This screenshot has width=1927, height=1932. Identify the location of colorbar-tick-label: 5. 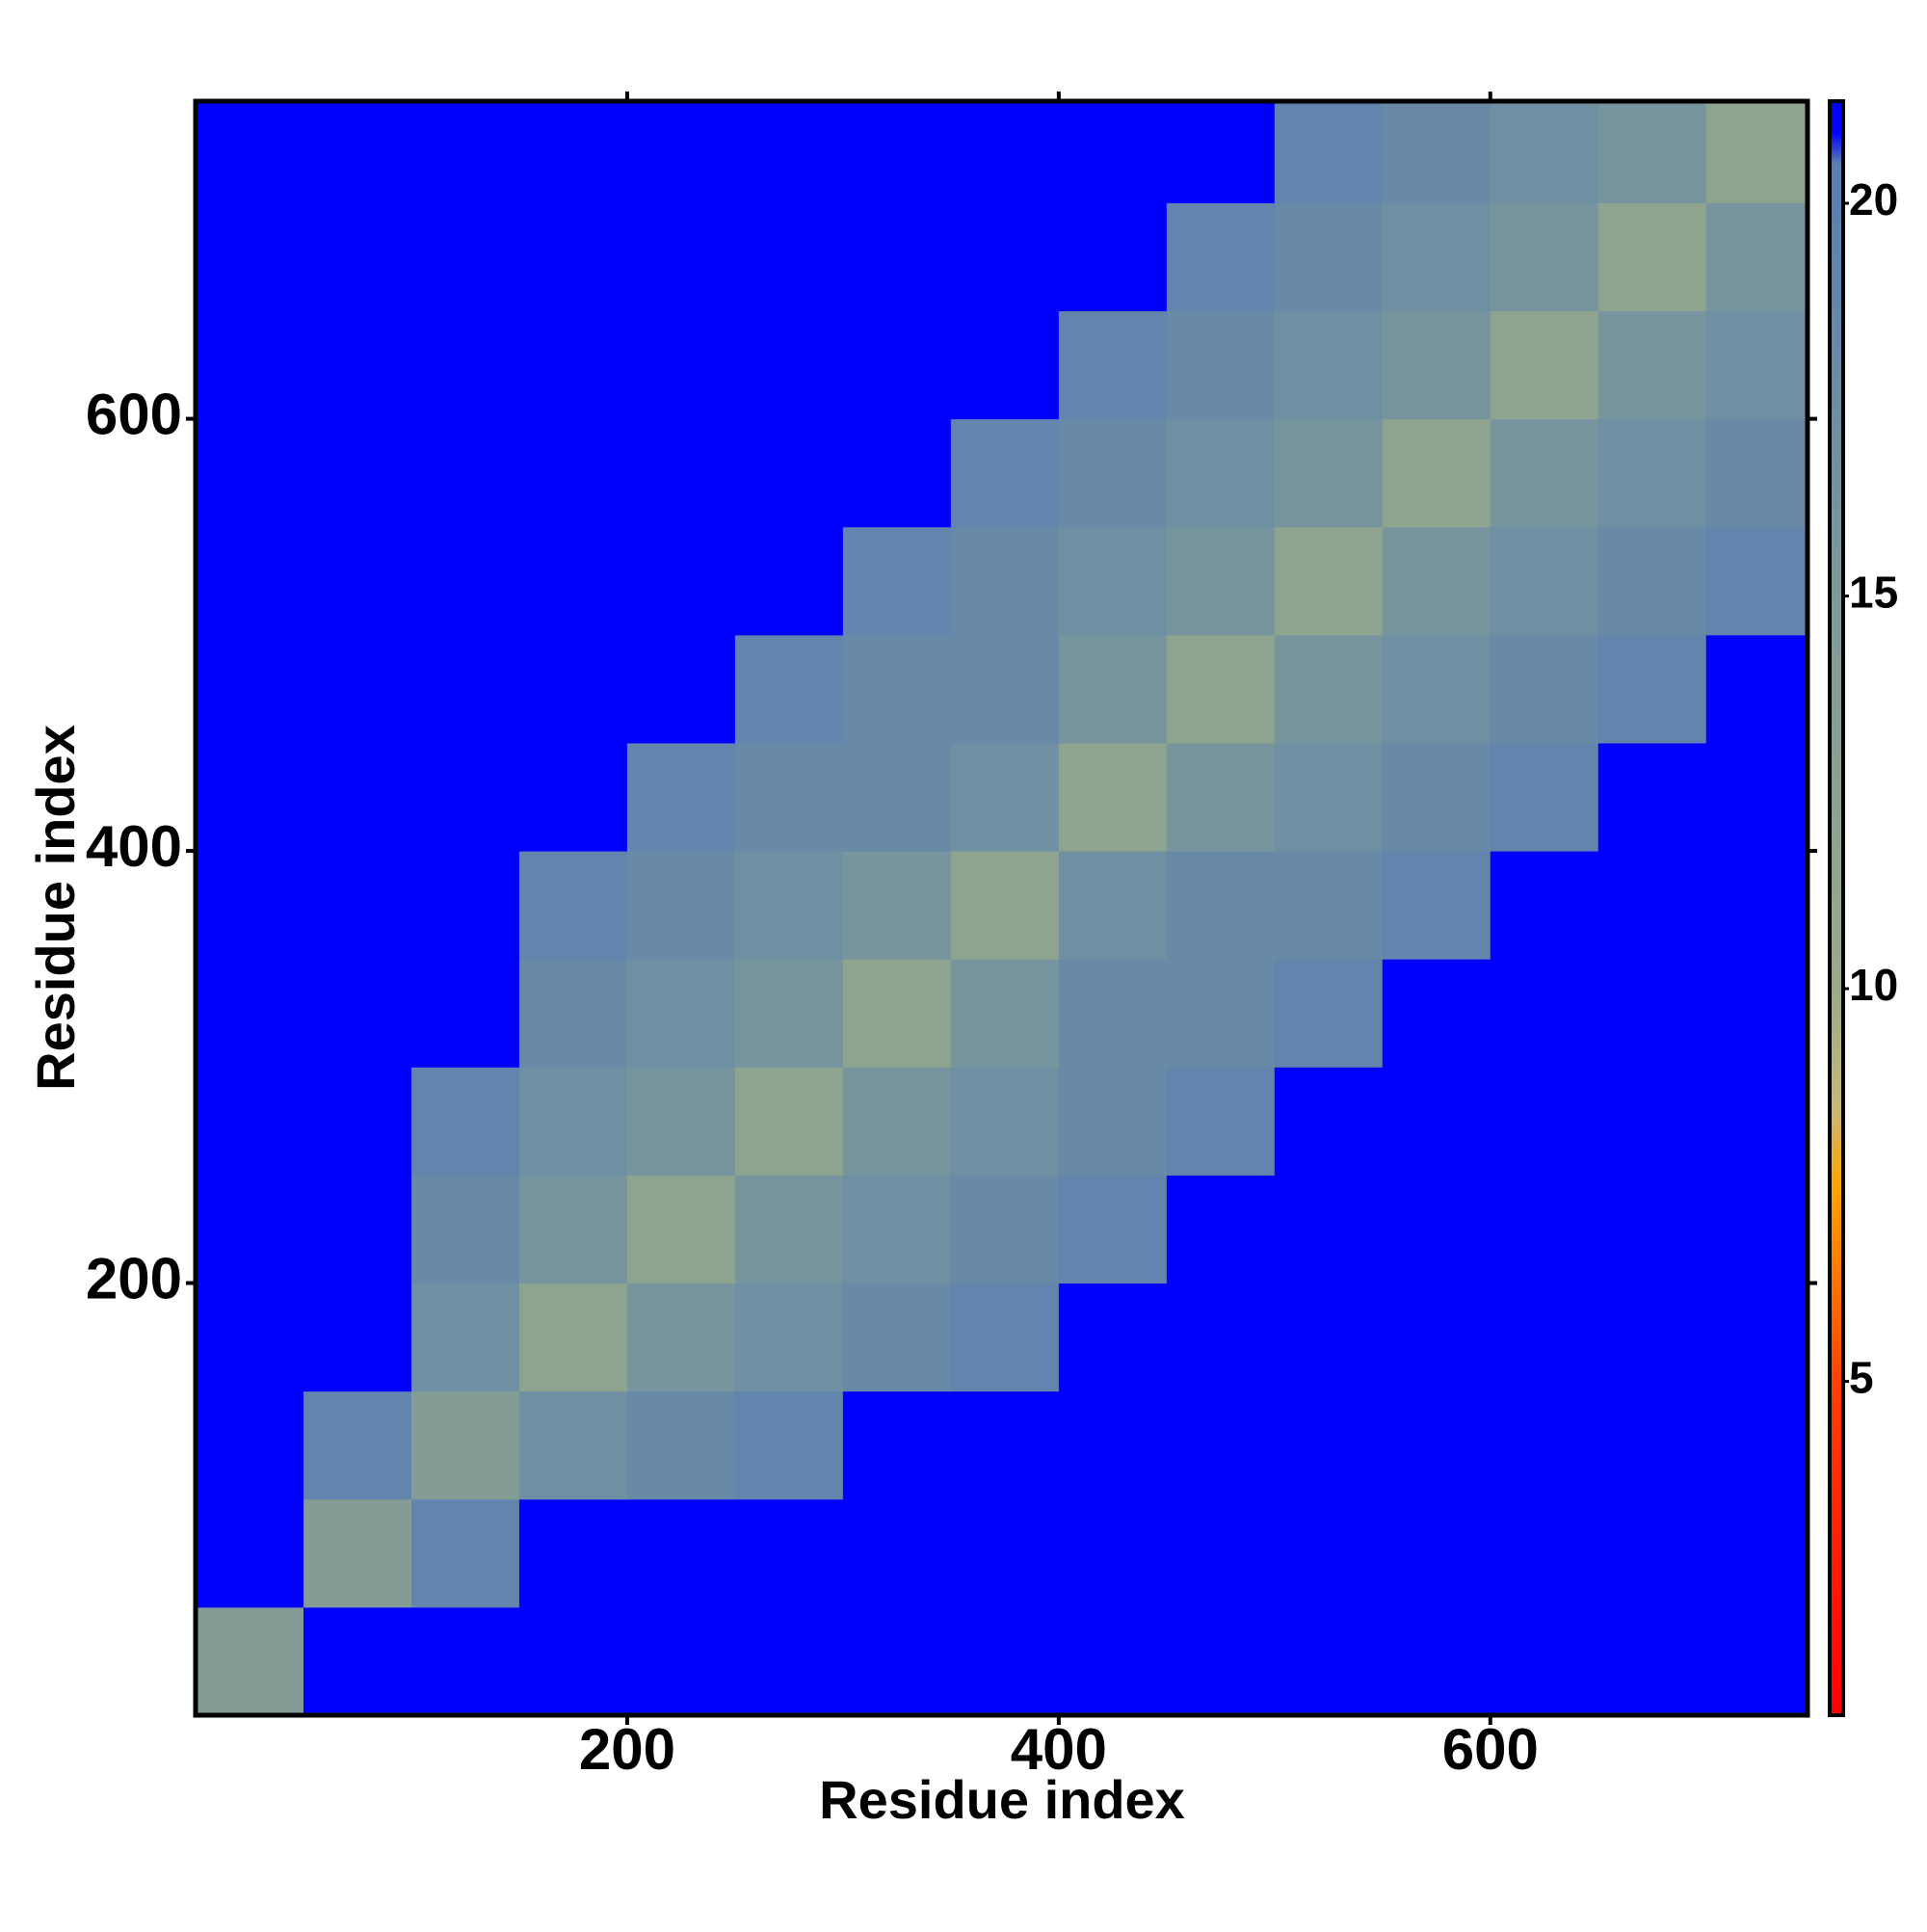
(1861, 1378).